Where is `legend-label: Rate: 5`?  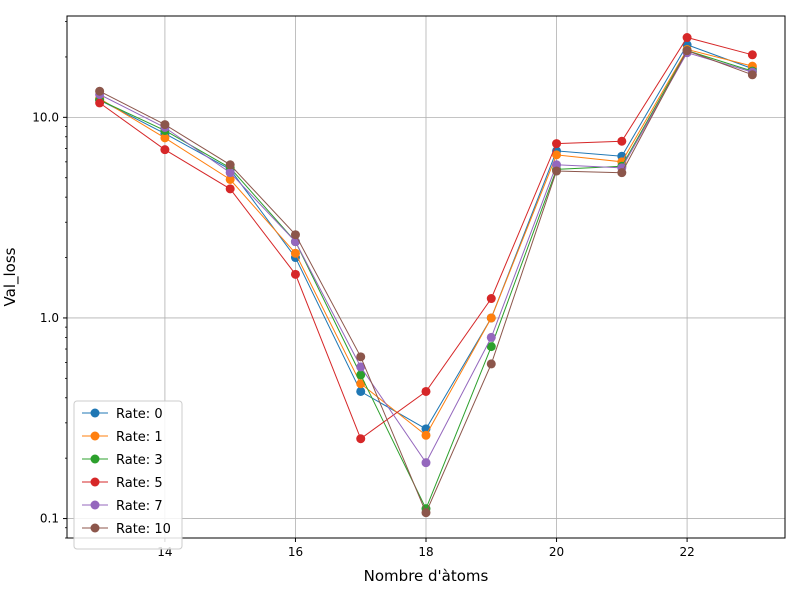 legend-label: Rate: 5 is located at coordinates (139, 483).